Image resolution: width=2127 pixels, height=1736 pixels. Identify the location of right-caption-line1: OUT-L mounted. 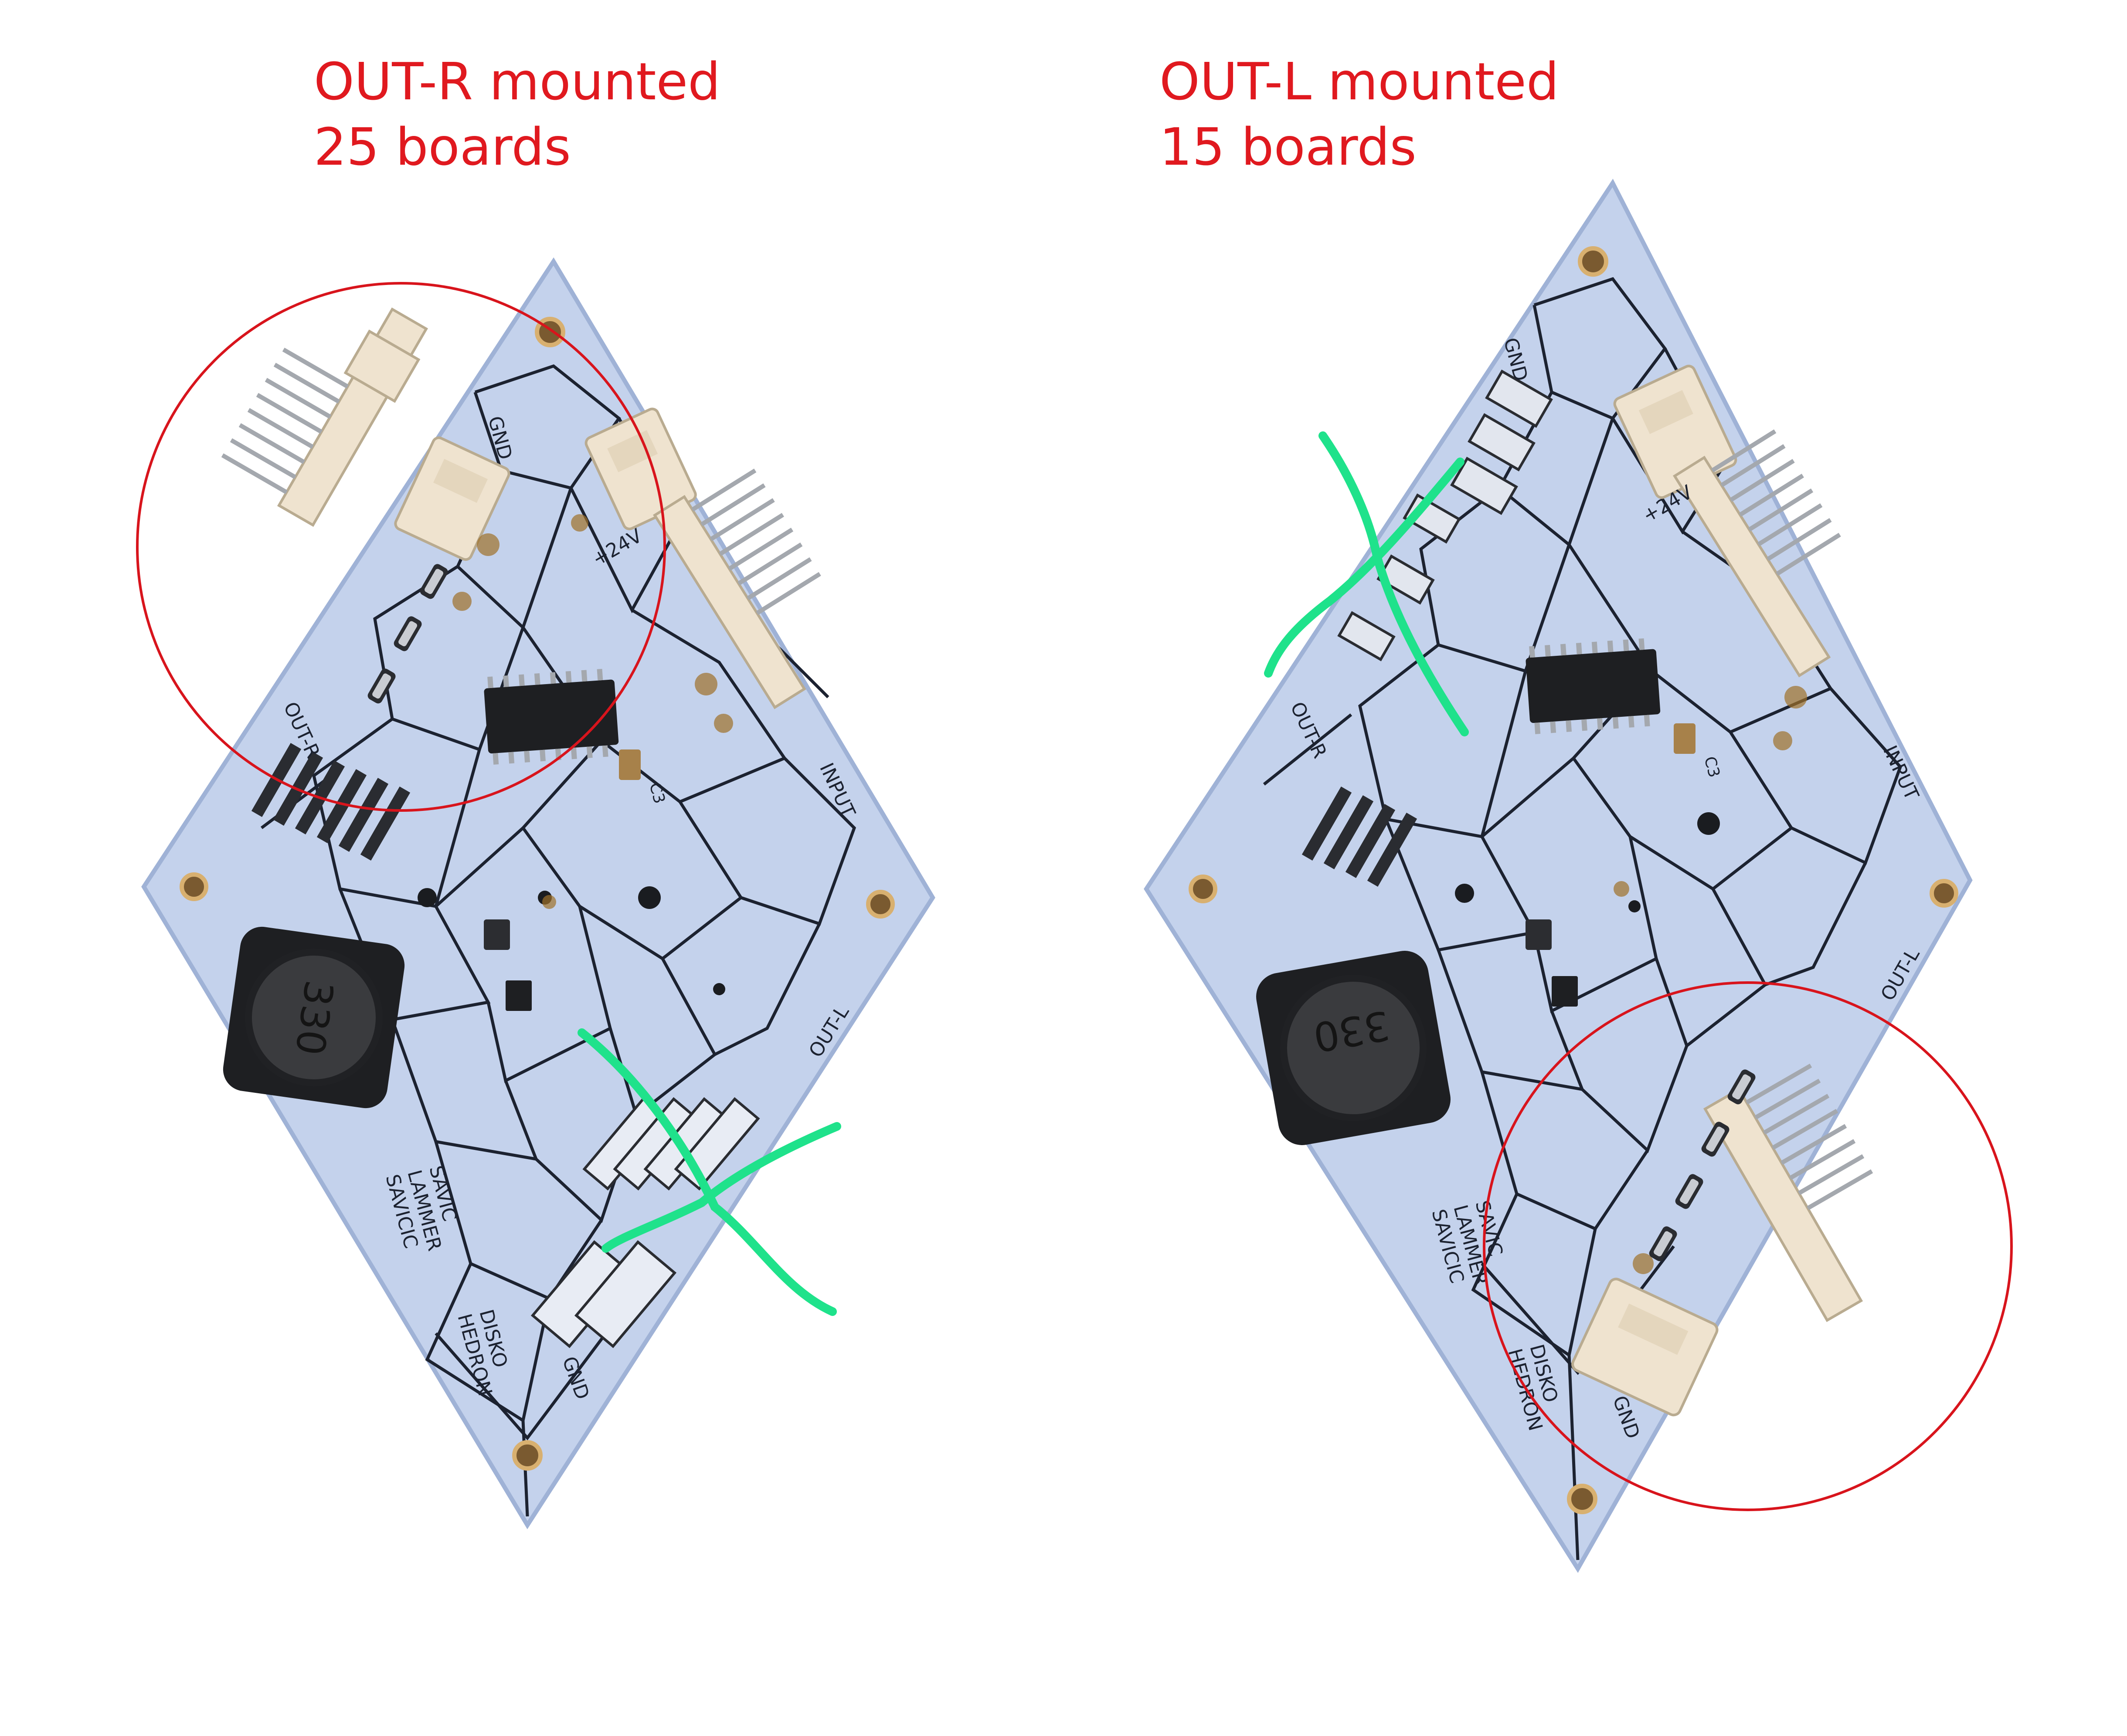
(1359, 81).